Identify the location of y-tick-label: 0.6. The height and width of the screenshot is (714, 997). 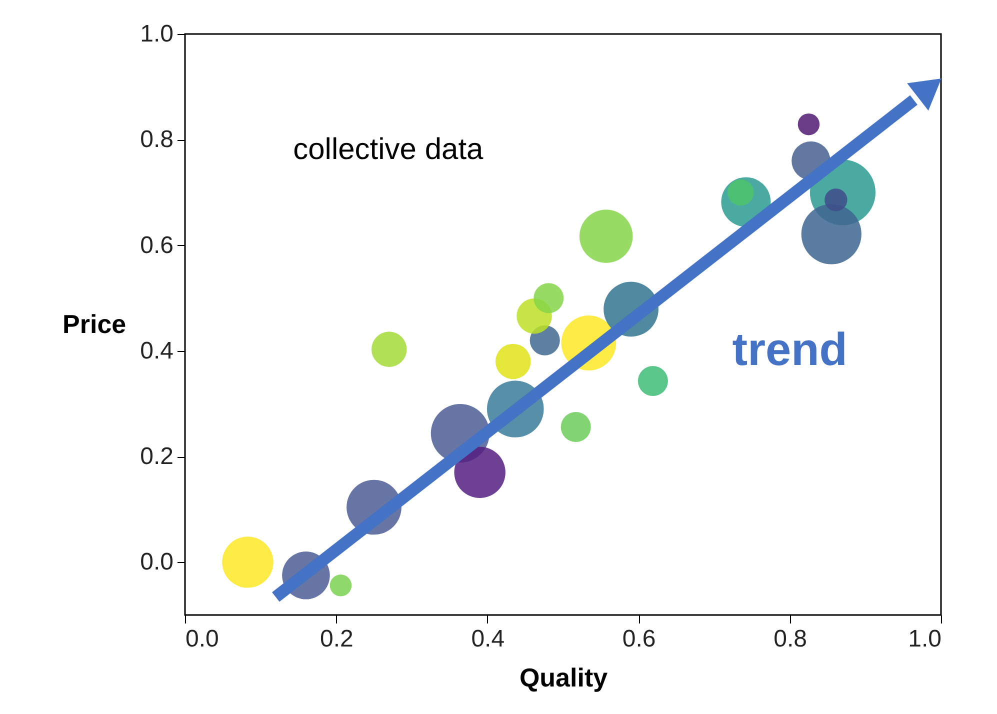
(157, 245).